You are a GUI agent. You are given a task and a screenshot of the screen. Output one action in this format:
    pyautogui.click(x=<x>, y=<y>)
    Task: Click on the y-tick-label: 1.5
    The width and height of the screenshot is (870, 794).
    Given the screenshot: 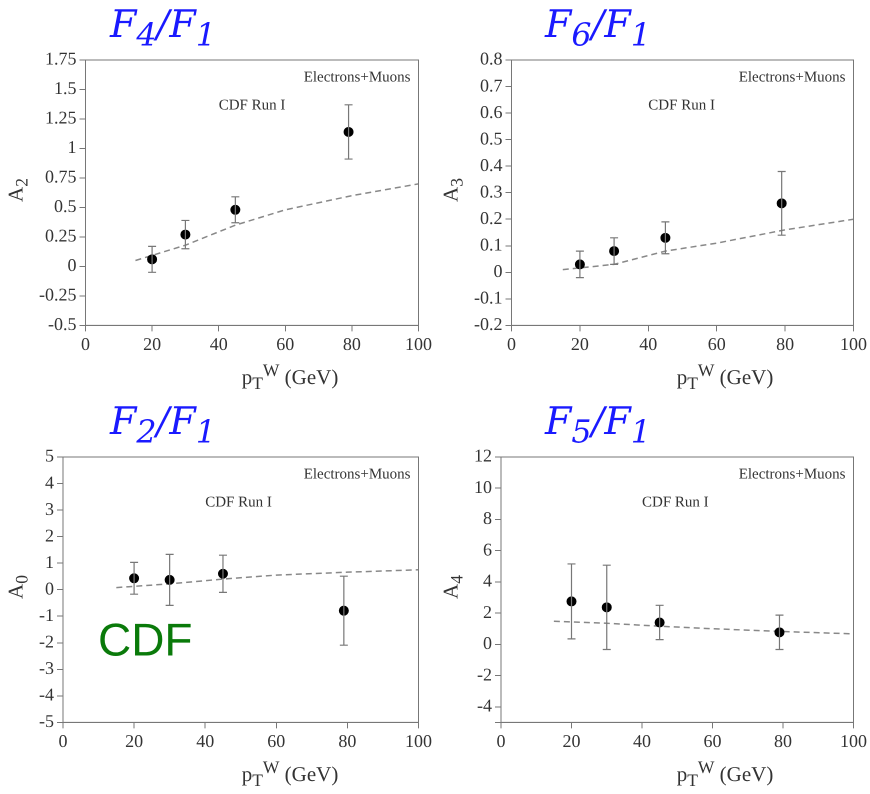 What is the action you would take?
    pyautogui.click(x=65, y=88)
    